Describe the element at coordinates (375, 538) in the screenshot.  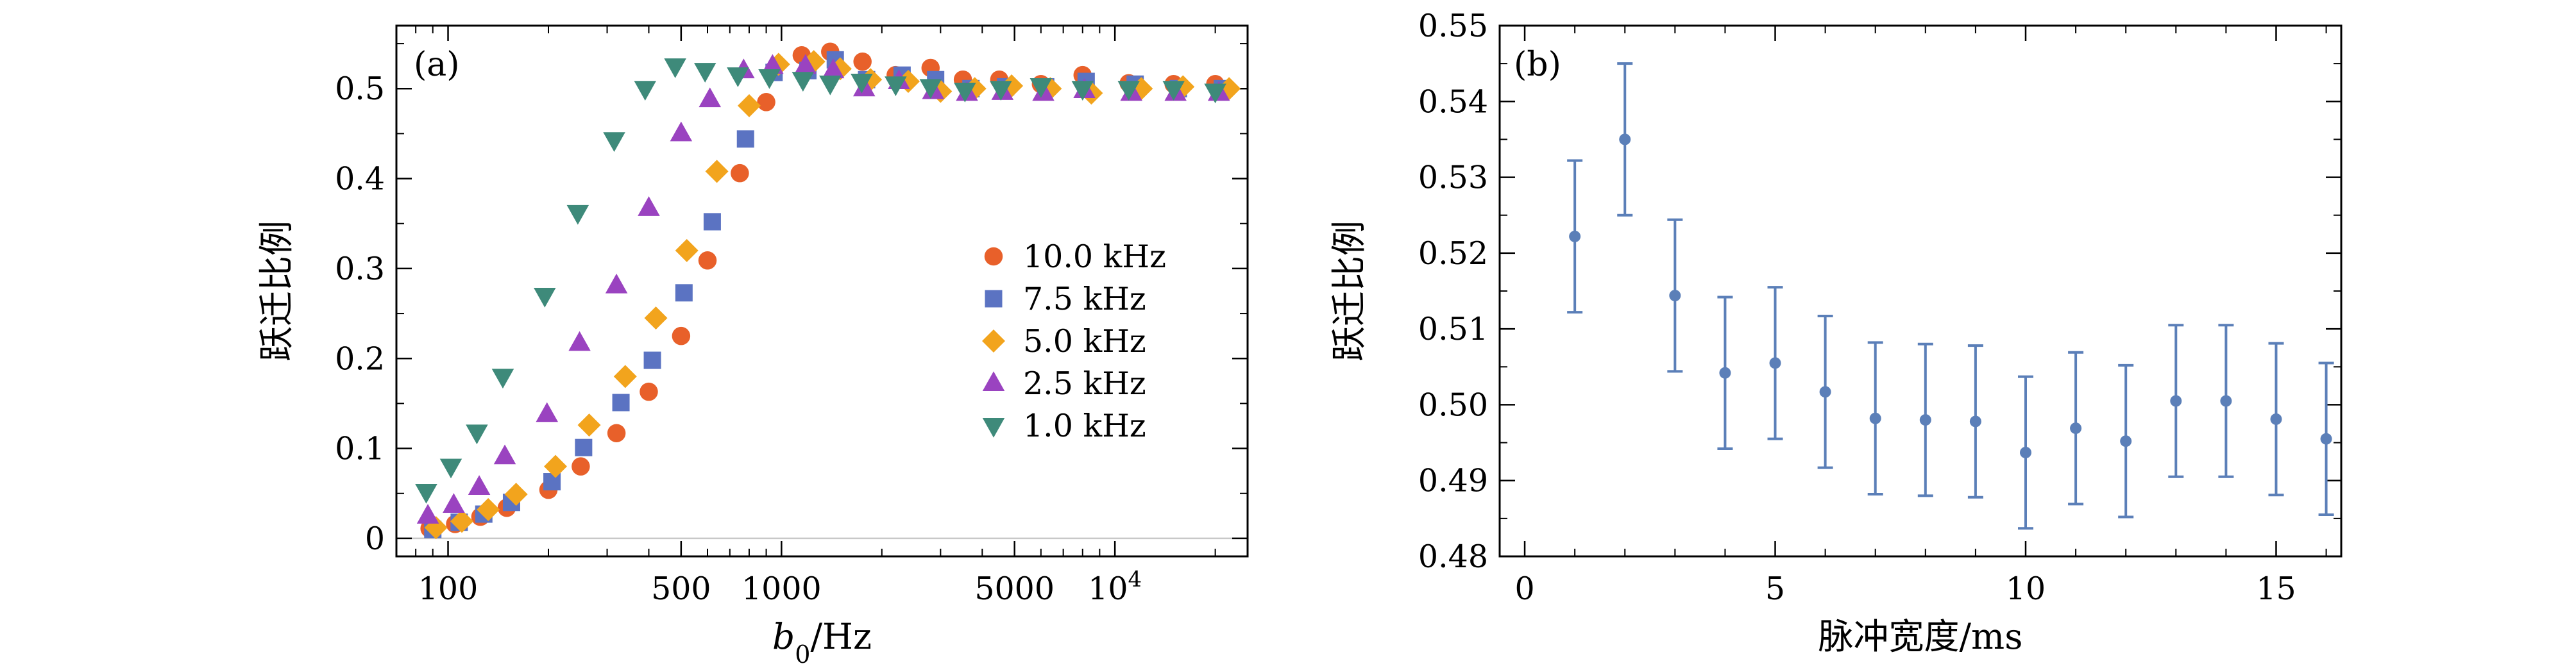
I see `y-tick-label: 0` at that location.